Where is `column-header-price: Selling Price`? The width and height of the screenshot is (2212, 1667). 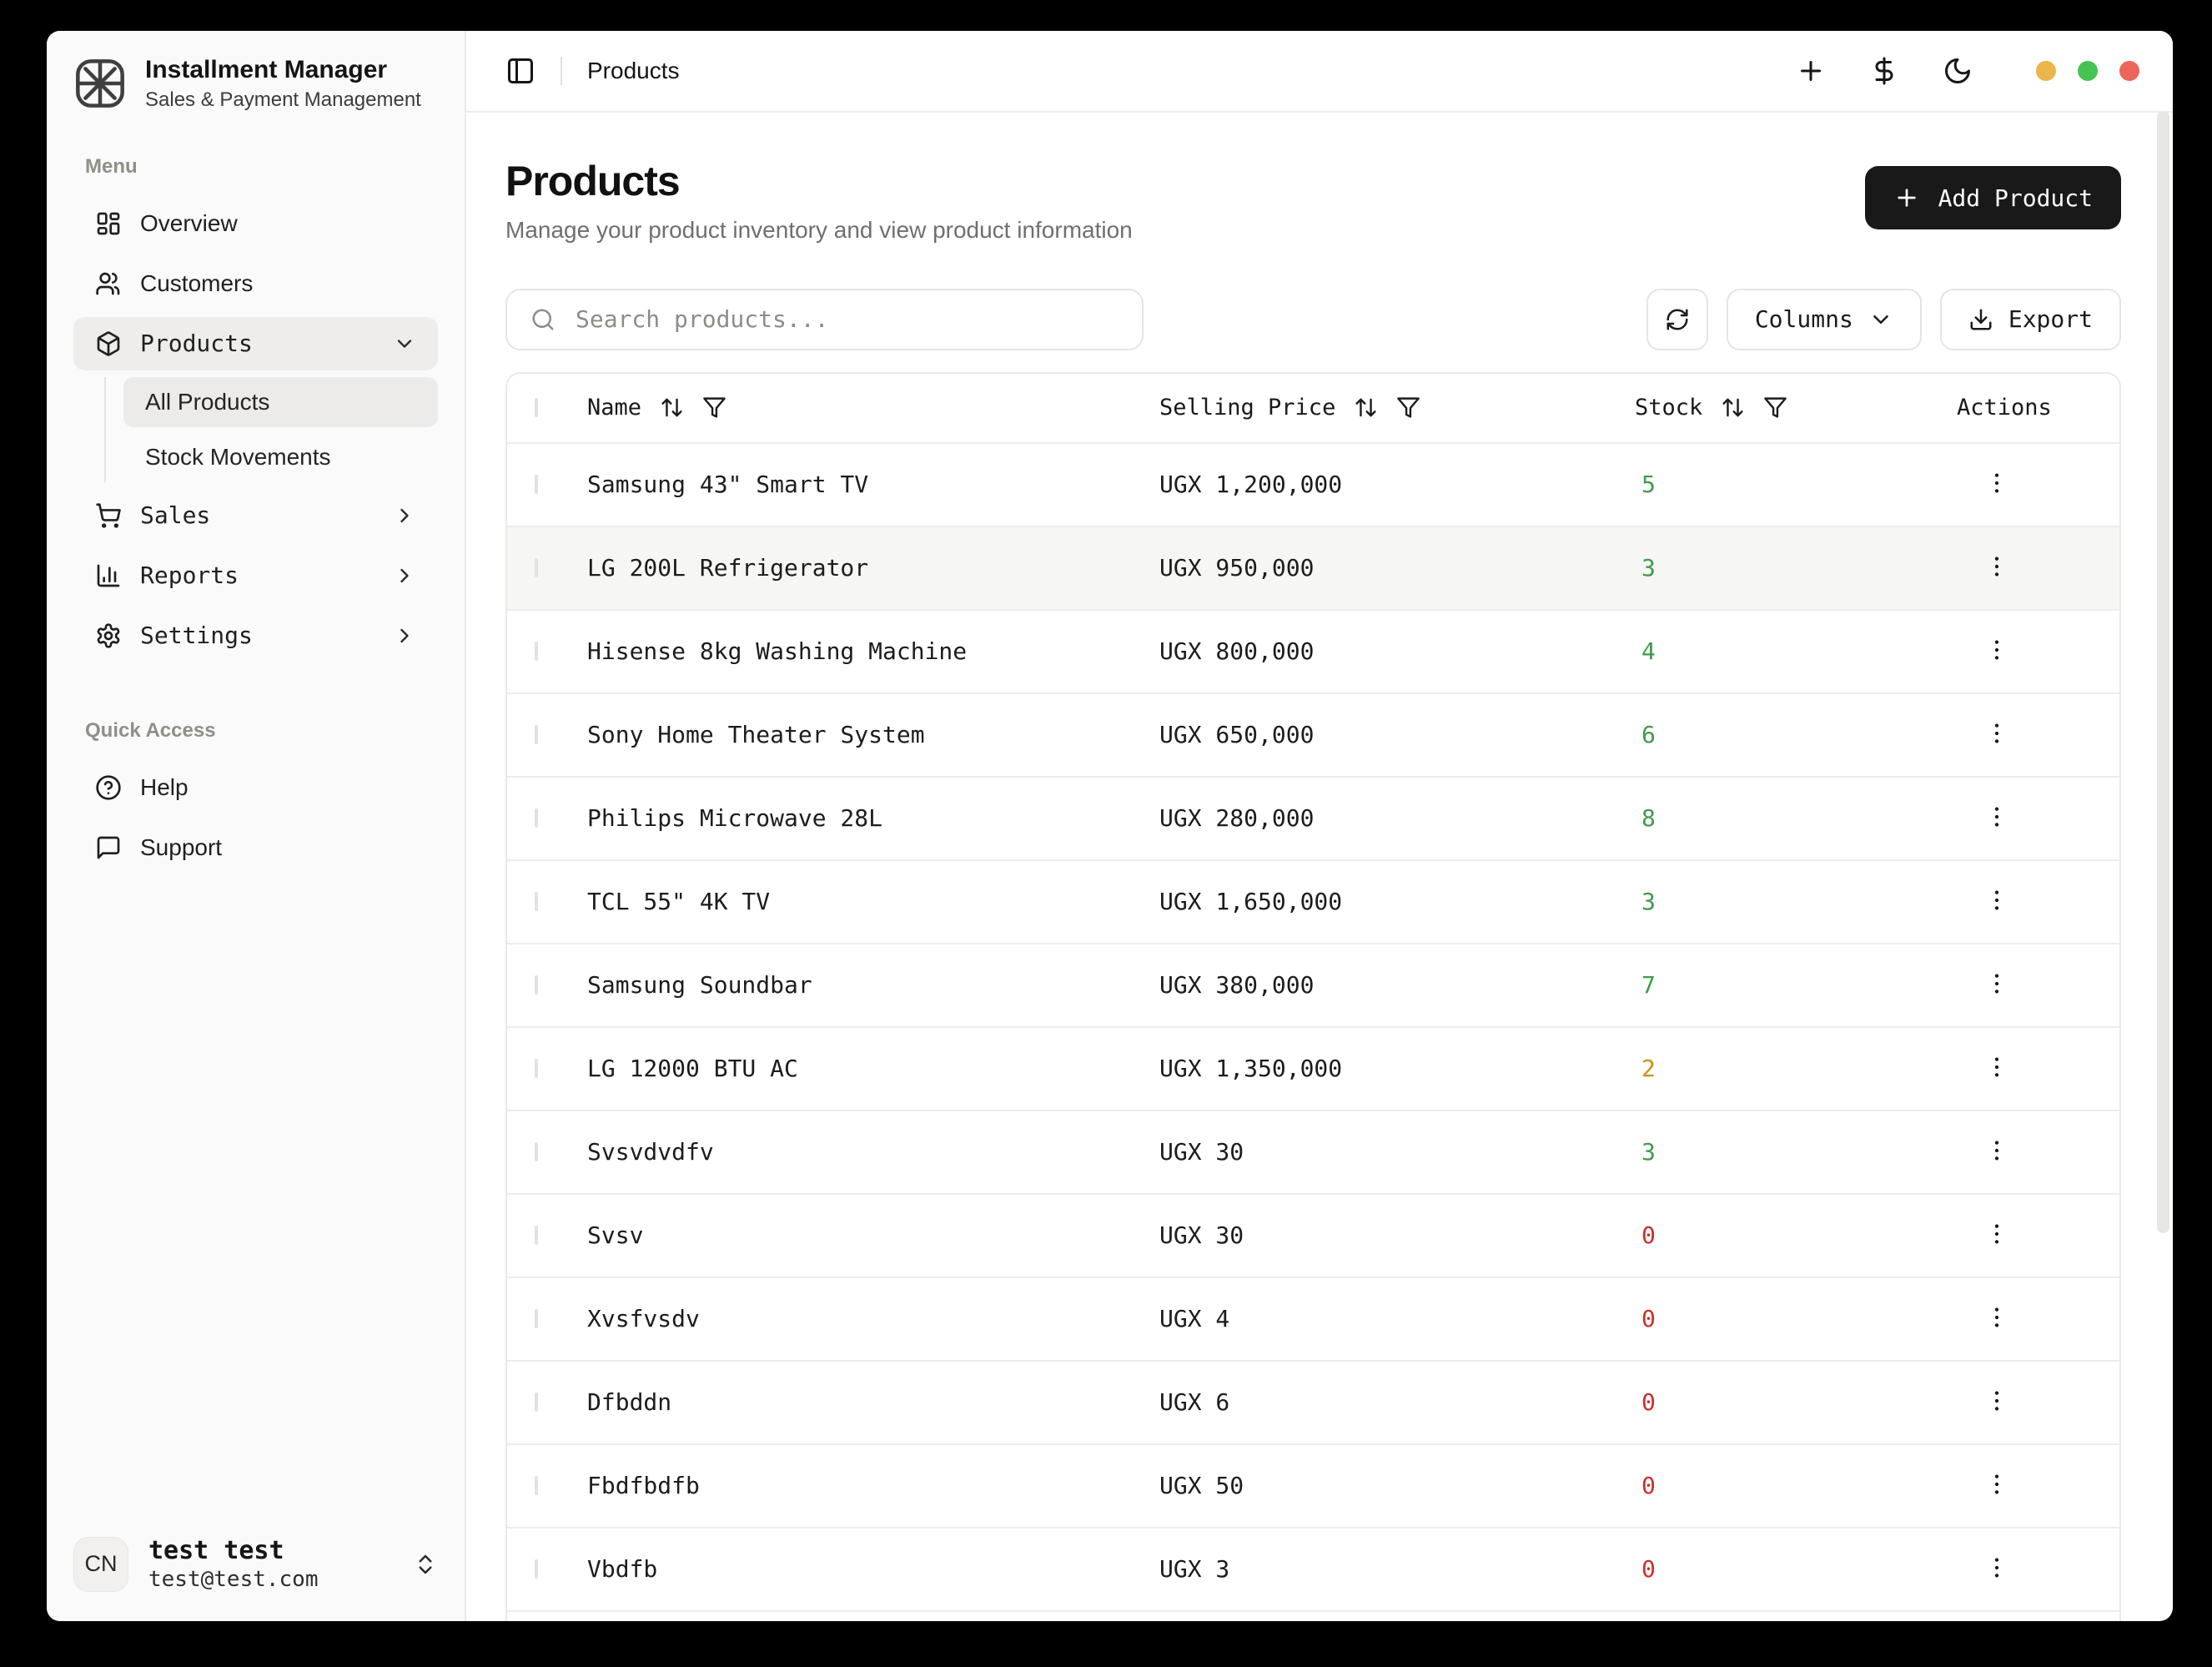 column-header-price: Selling Price is located at coordinates (1397, 408).